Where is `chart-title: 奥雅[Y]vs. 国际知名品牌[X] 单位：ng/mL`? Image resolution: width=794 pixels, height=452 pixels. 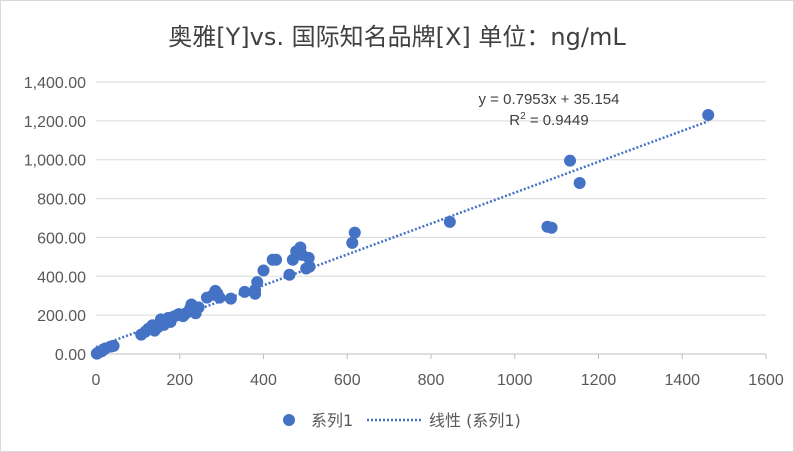
chart-title: 奥雅[Y]vs. 国际知名品牌[X] 单位：ng/mL is located at coordinates (397, 37).